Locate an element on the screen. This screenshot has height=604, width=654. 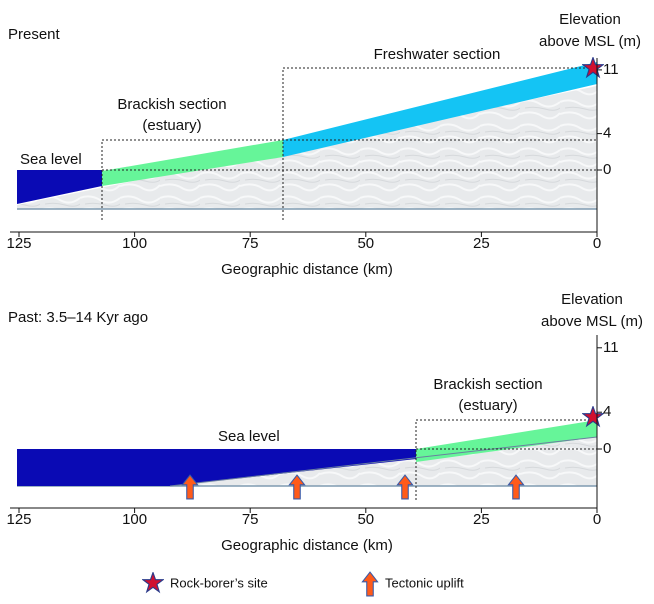
legend-label: Tectonic uplift is located at coordinates (424, 582).